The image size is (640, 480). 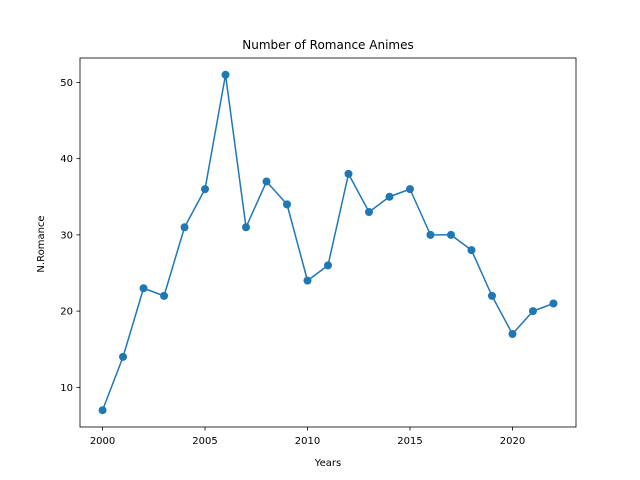 What do you see at coordinates (66, 312) in the screenshot?
I see `y-tick-label: 20` at bounding box center [66, 312].